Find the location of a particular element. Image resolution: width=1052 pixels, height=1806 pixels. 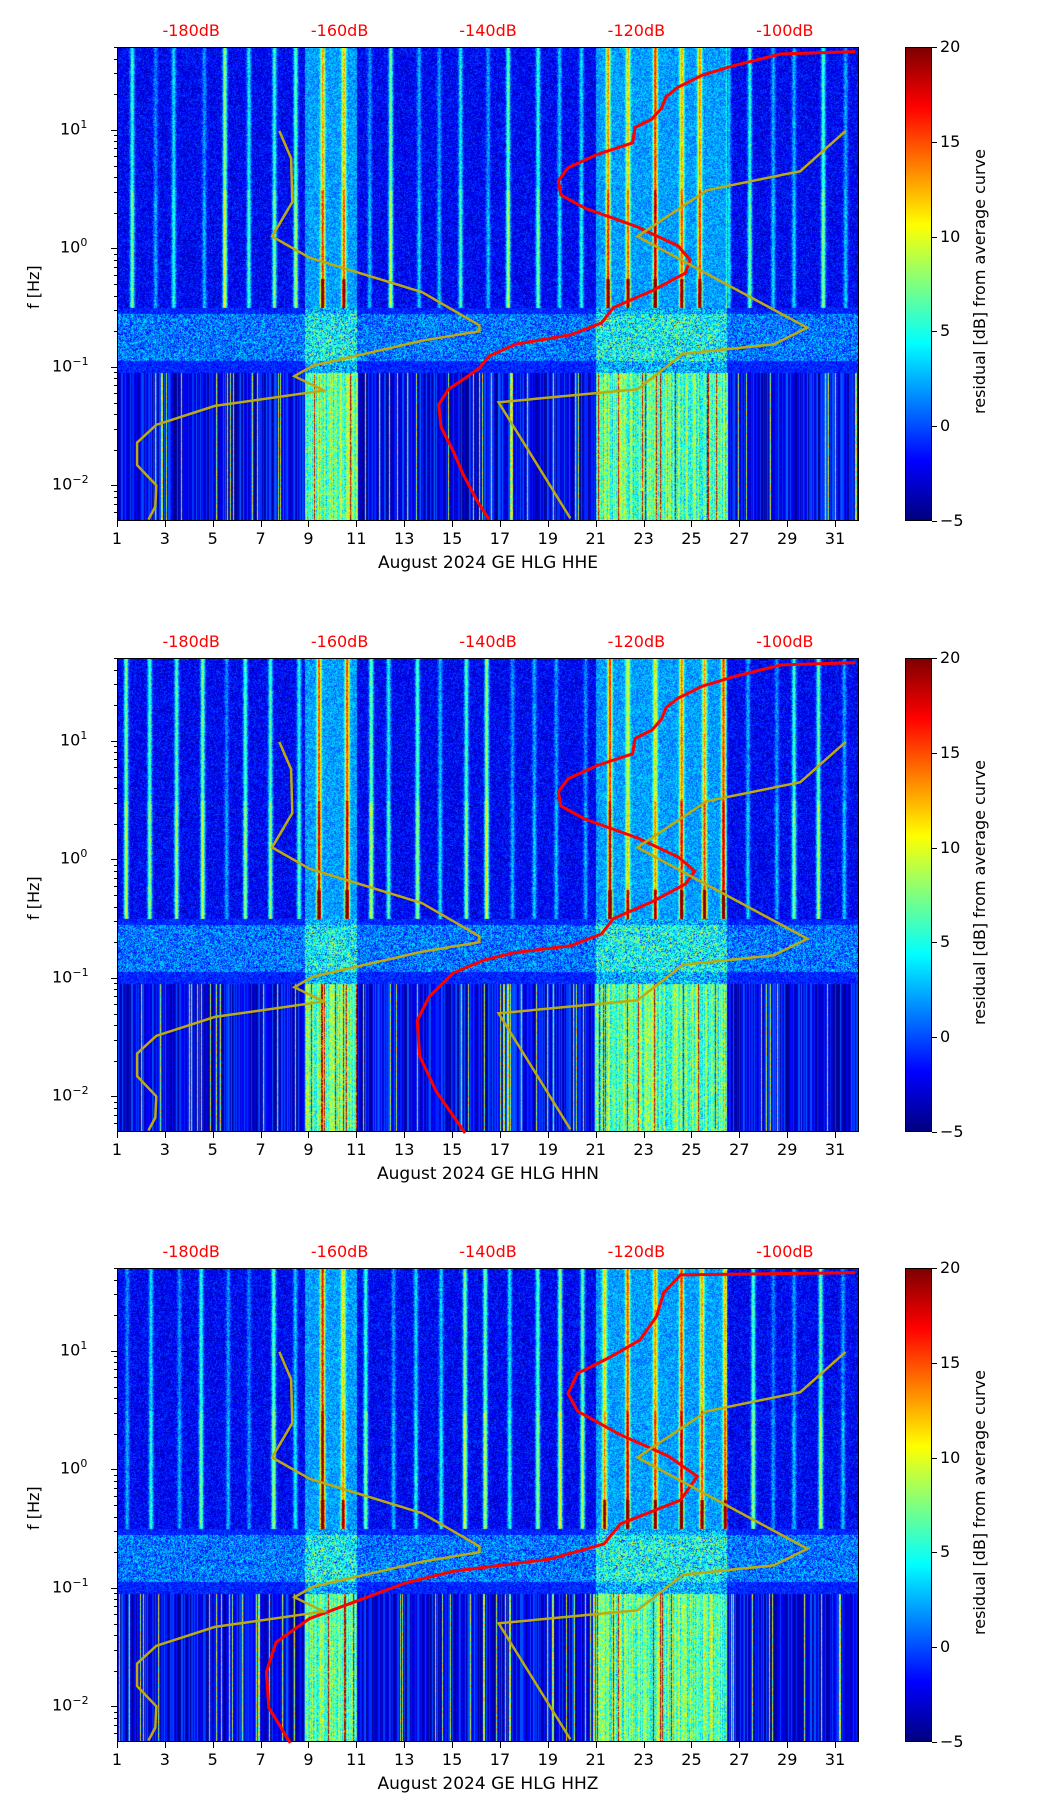

x-tick-label: 13 is located at coordinates (404, 1759).